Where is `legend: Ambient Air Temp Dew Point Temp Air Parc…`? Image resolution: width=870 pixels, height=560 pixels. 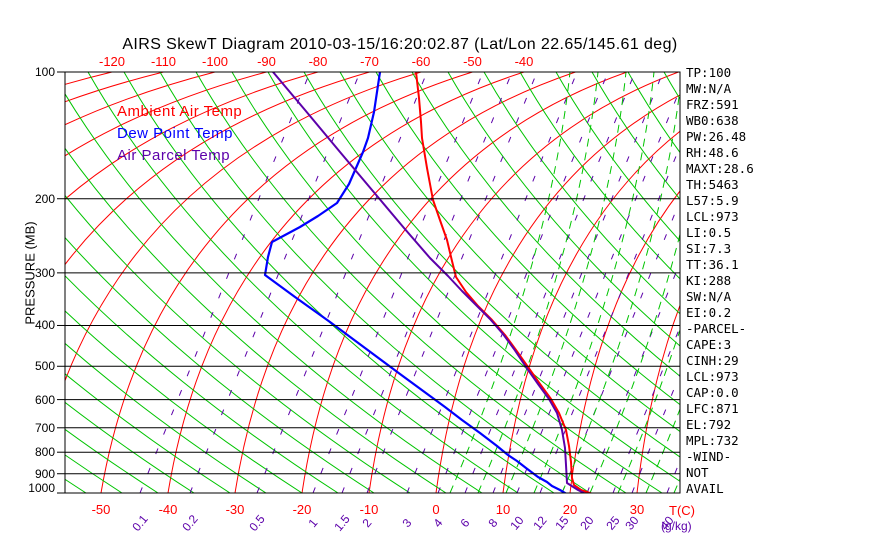 legend: Ambient Air Temp Dew Point Temp Air Parc… is located at coordinates (179, 134).